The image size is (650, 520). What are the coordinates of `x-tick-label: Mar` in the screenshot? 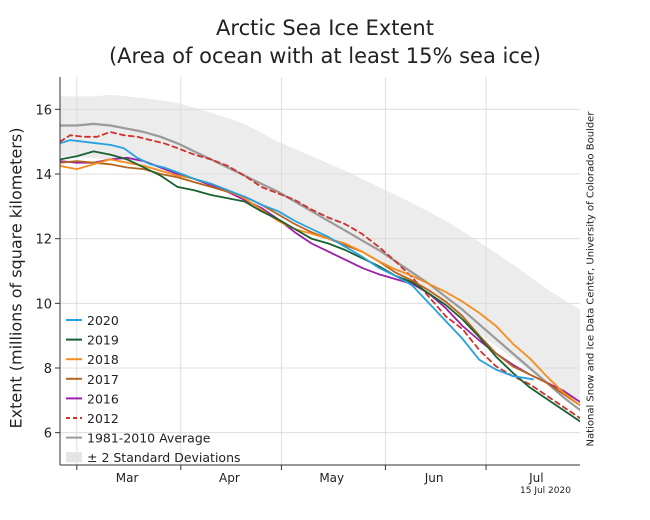 It's located at (127, 478).